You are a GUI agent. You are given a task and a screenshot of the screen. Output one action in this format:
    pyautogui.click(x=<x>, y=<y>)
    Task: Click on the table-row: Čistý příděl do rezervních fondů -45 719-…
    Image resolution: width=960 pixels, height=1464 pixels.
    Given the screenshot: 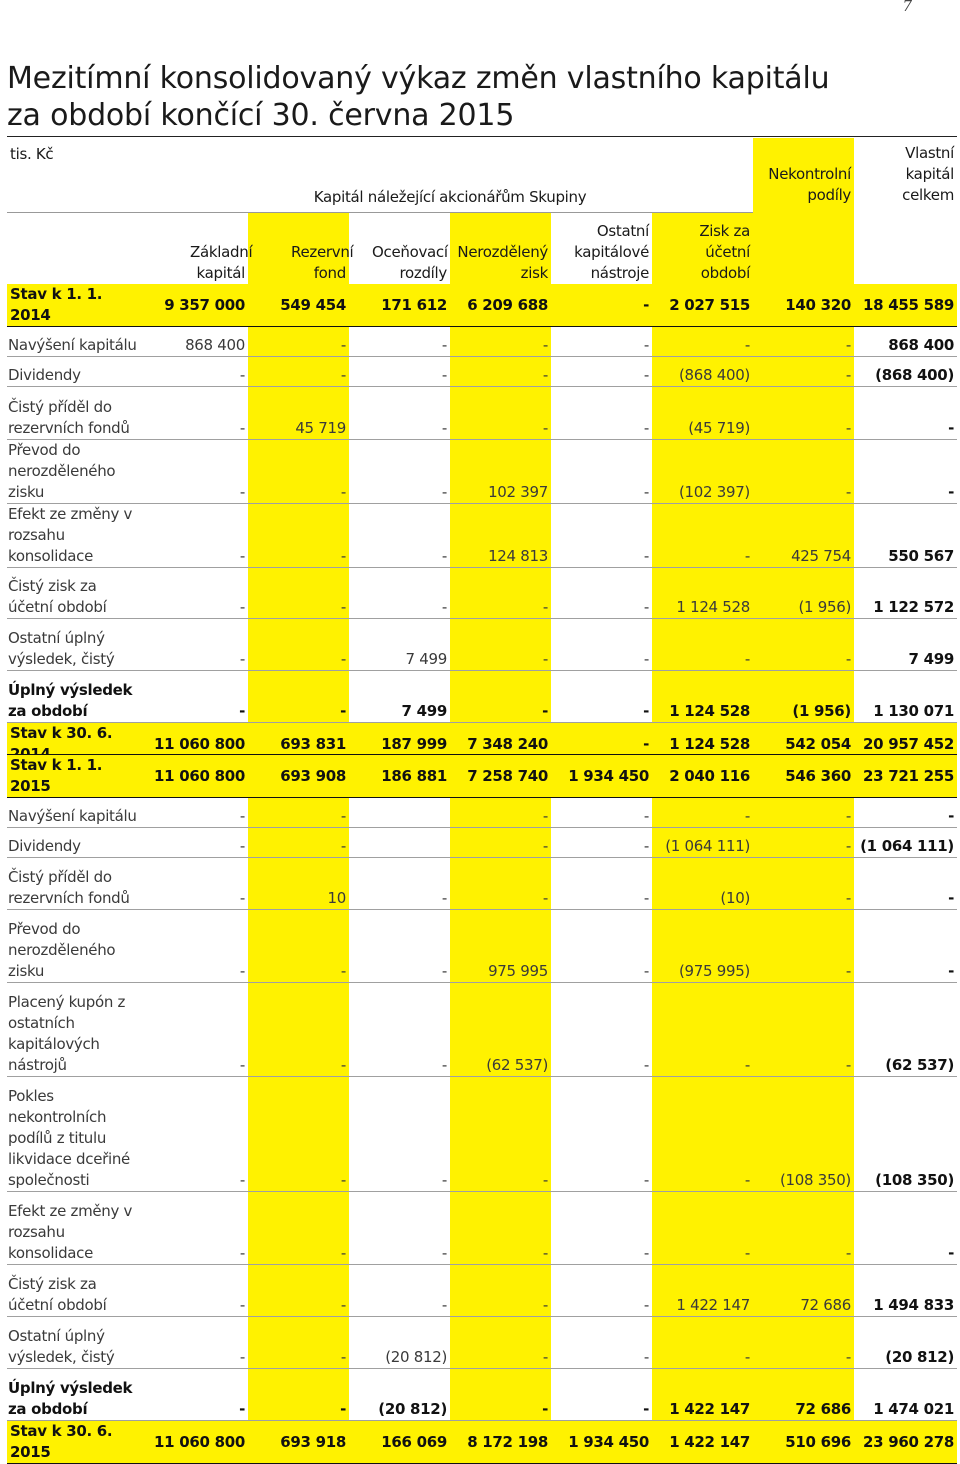 What is the action you would take?
    pyautogui.click(x=482, y=413)
    